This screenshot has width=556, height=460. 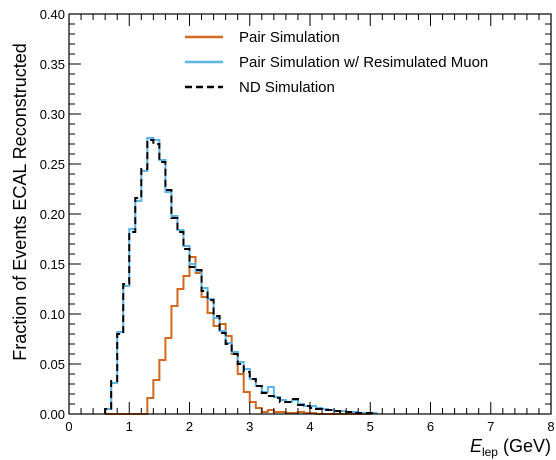 What do you see at coordinates (52, 14) in the screenshot?
I see `y-tick-label: 0.40` at bounding box center [52, 14].